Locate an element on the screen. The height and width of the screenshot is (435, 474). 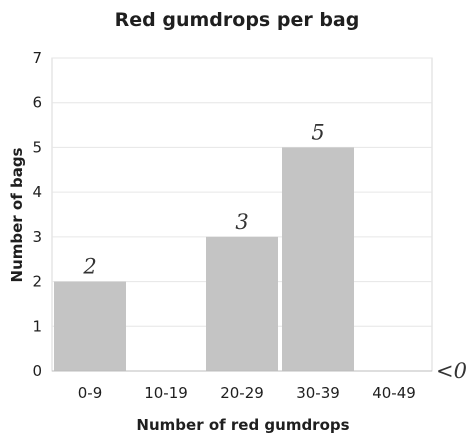
y-tick-label-3: 3 is located at coordinates (37, 237).